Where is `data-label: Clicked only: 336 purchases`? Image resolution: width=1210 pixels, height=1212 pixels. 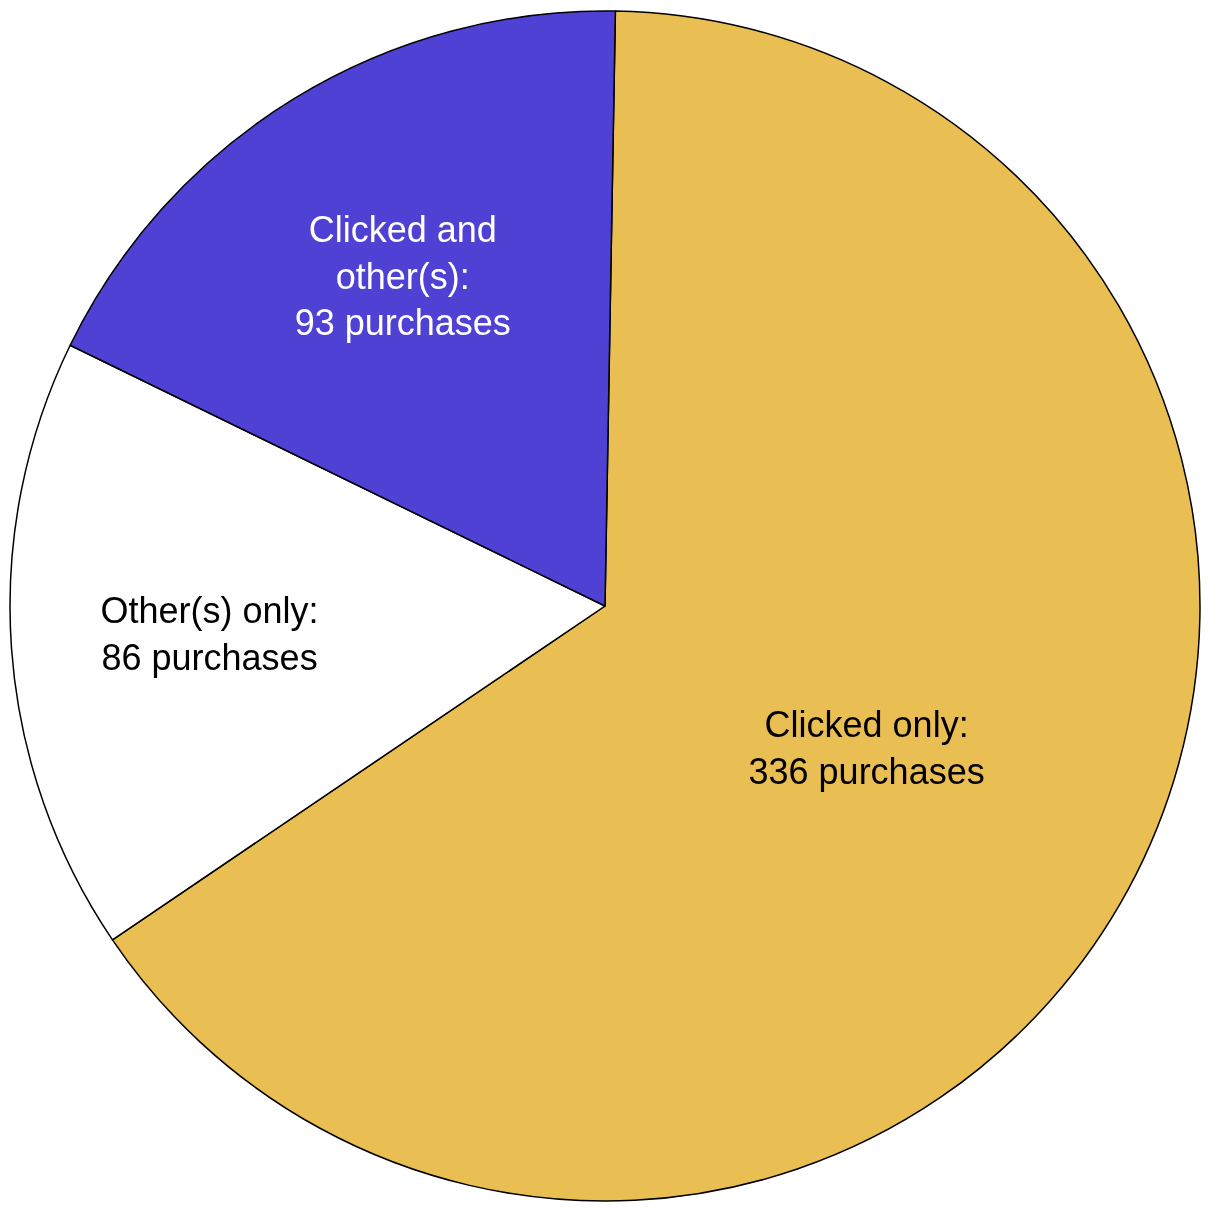 data-label: Clicked only: 336 purchases is located at coordinates (866, 747).